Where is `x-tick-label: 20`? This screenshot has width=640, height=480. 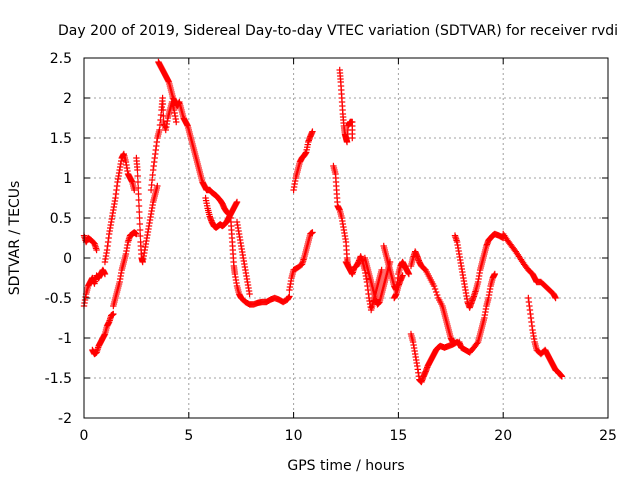
x-tick-label: 20 is located at coordinates (503, 436).